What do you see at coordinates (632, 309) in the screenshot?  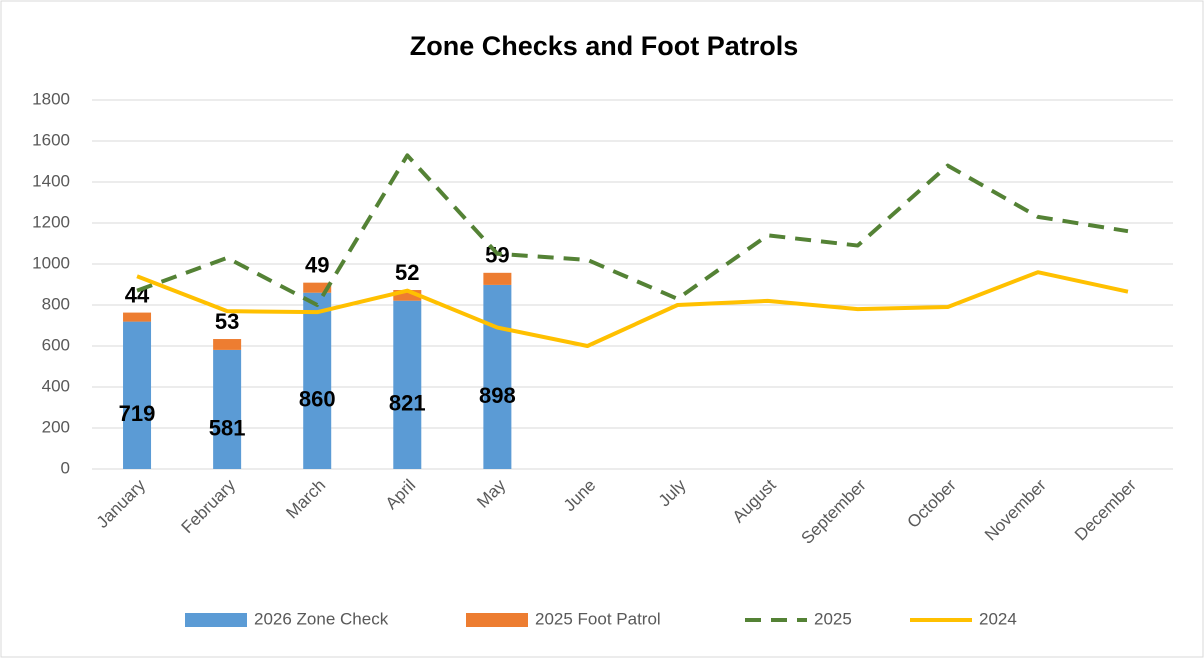 I see `line-series` at bounding box center [632, 309].